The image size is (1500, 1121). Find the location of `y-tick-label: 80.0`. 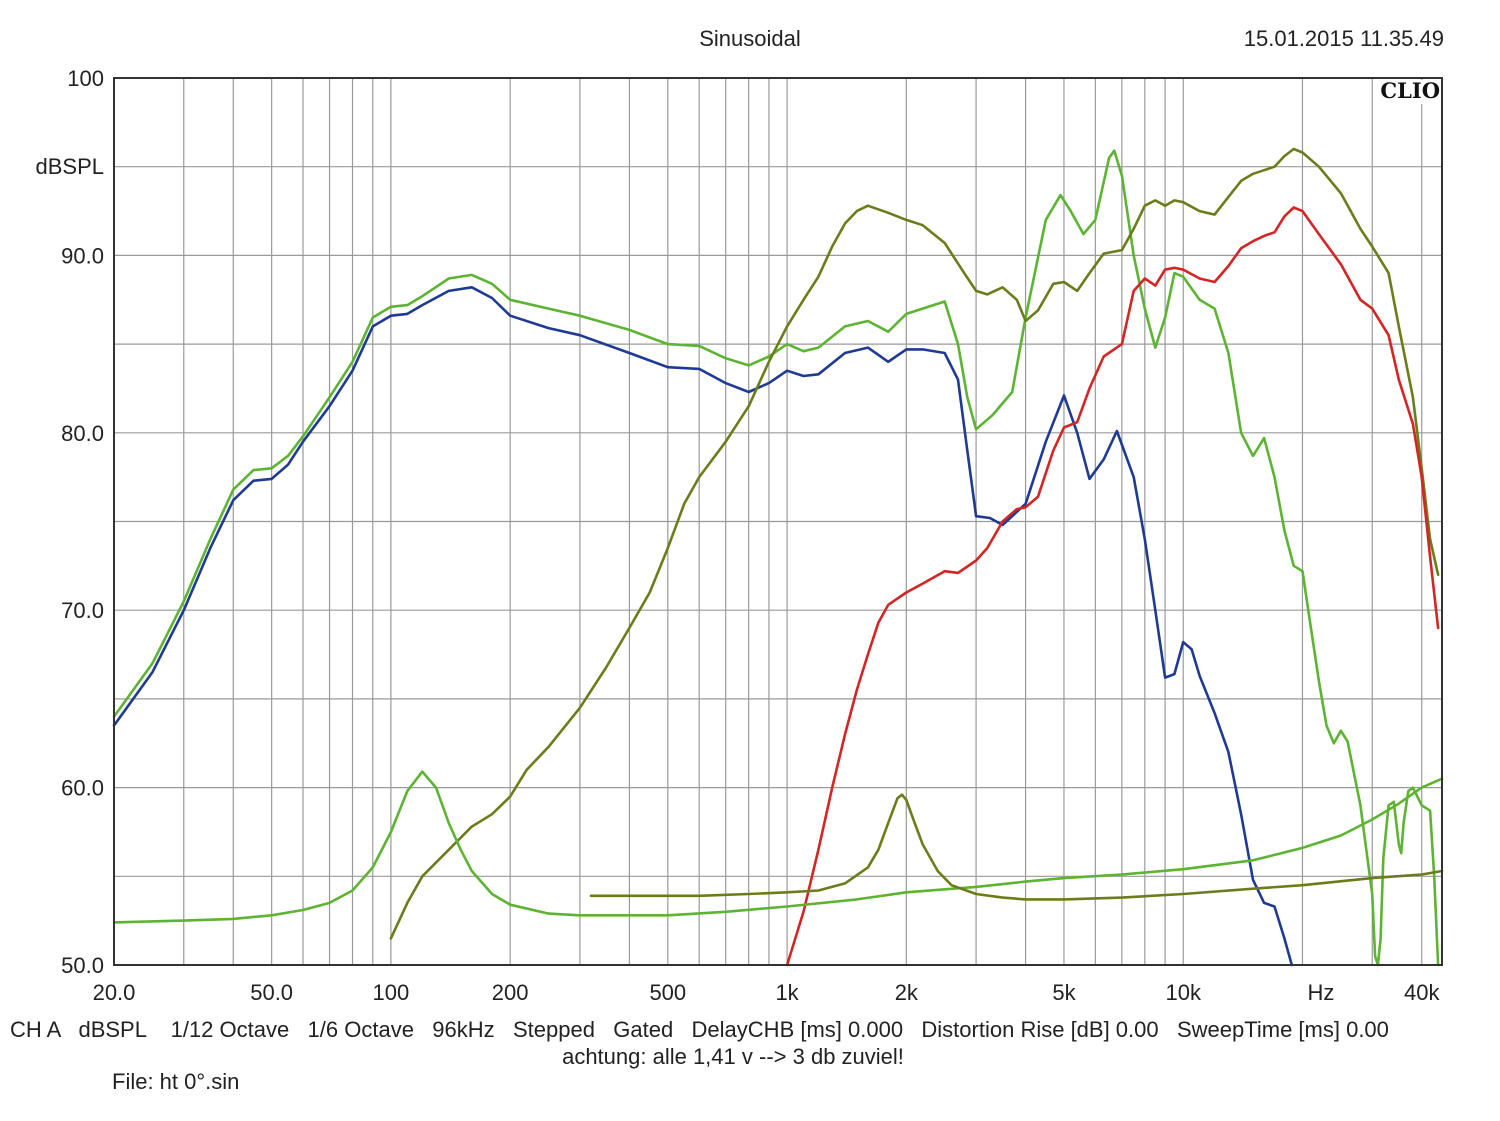

y-tick-label: 80.0 is located at coordinates (82, 433).